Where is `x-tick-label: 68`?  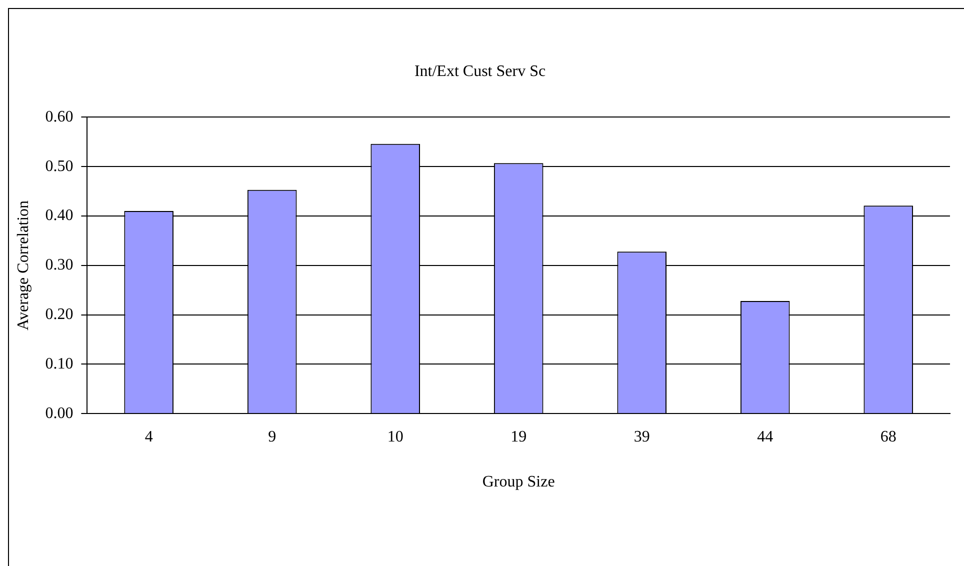
x-tick-label: 68 is located at coordinates (888, 437).